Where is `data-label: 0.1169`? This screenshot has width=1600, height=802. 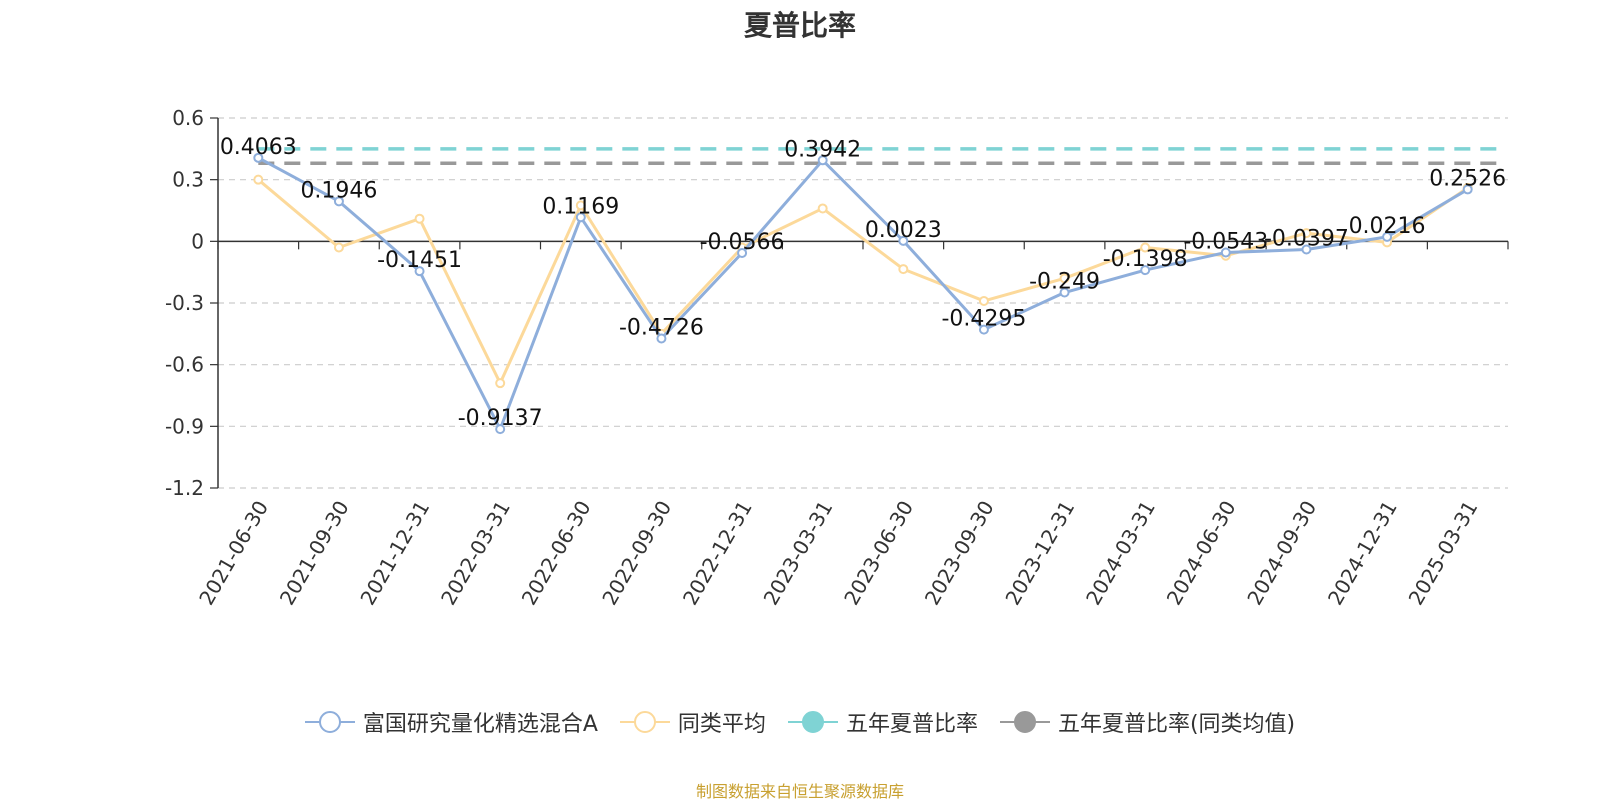
data-label: 0.1169 is located at coordinates (580, 206).